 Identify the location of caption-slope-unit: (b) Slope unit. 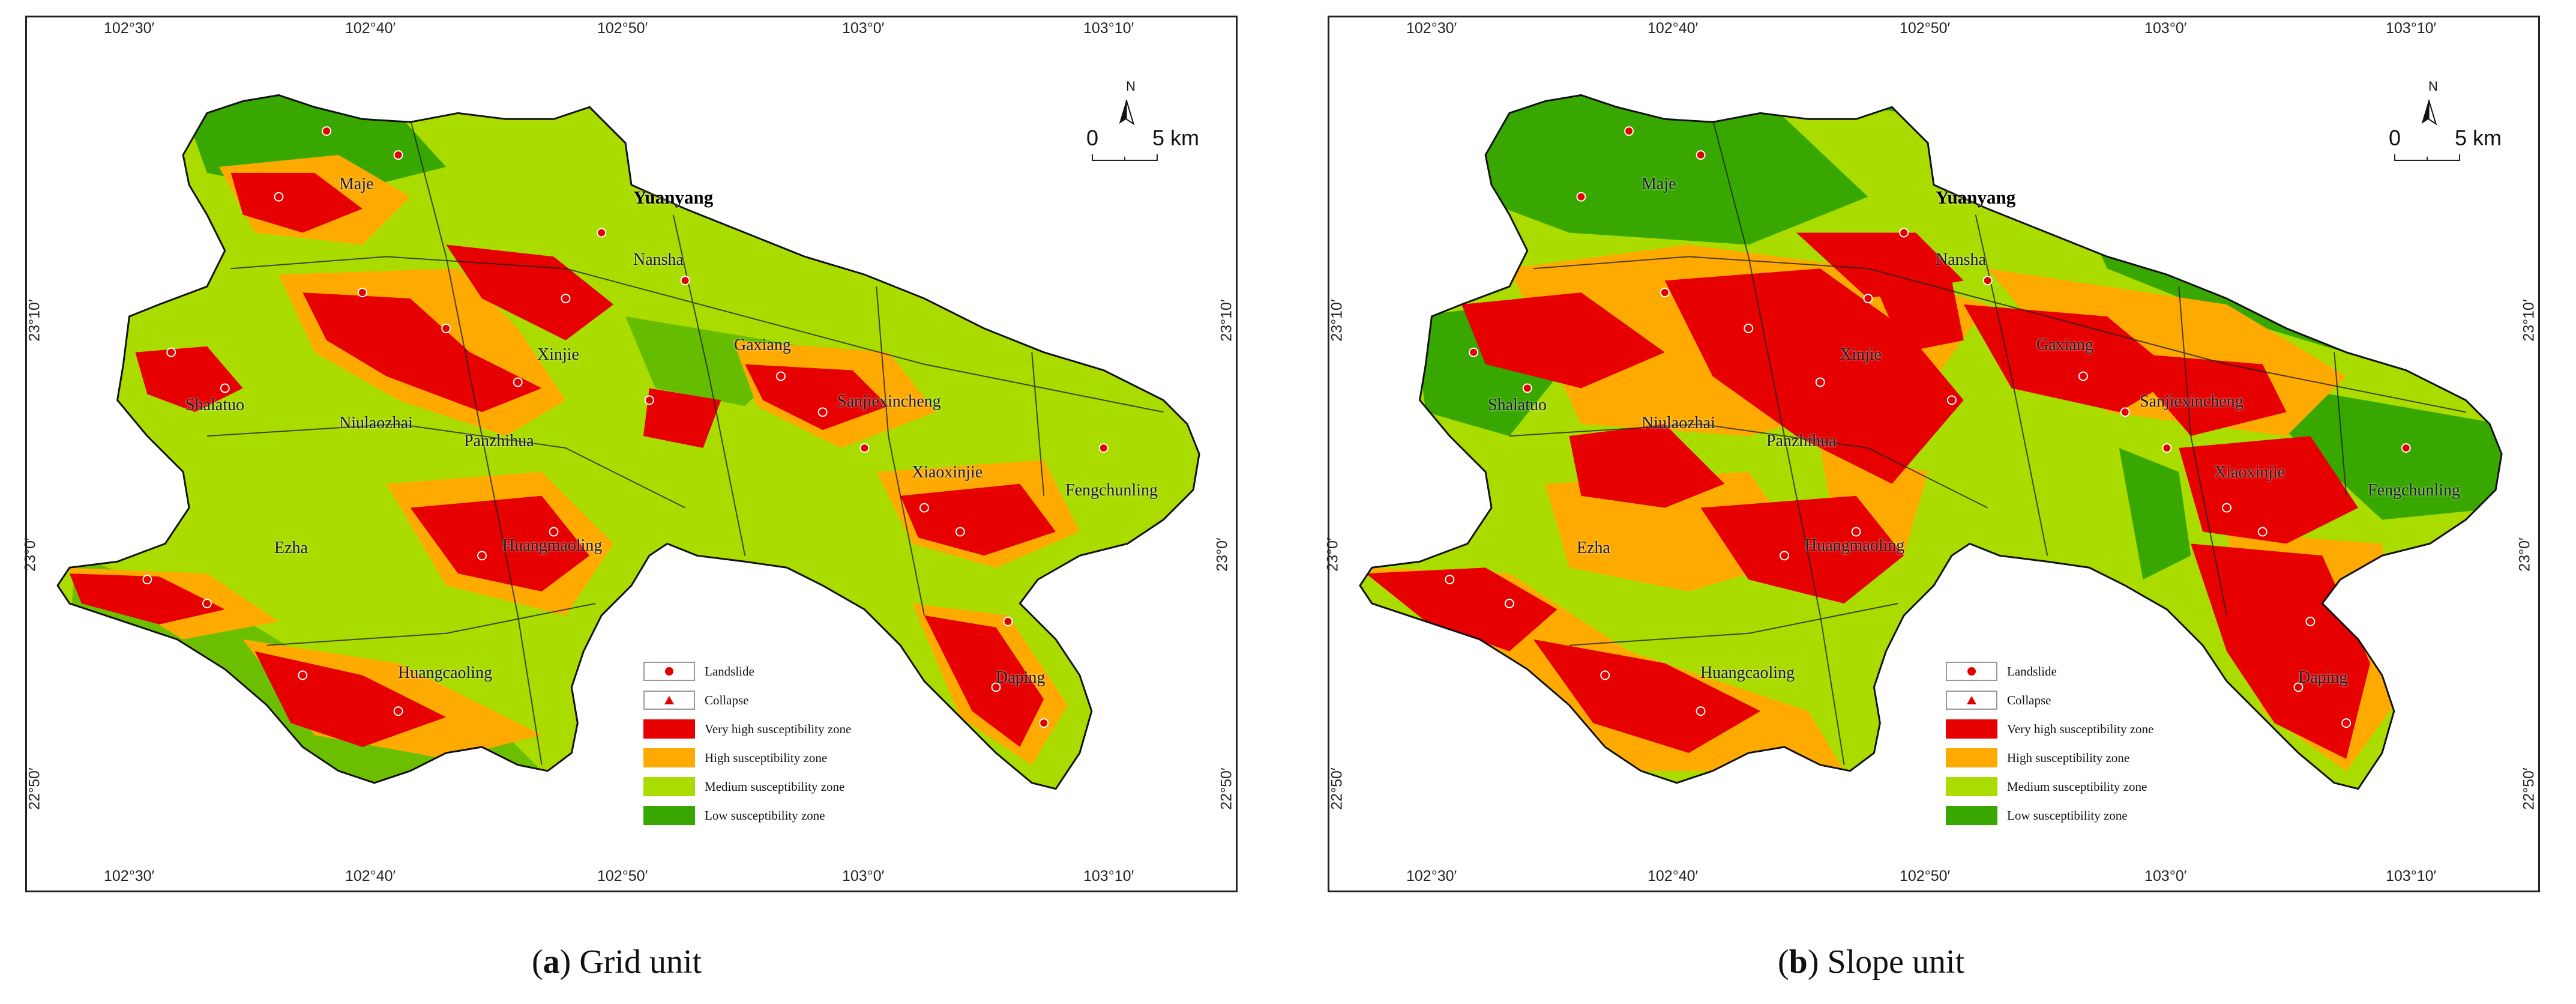
(1872, 962).